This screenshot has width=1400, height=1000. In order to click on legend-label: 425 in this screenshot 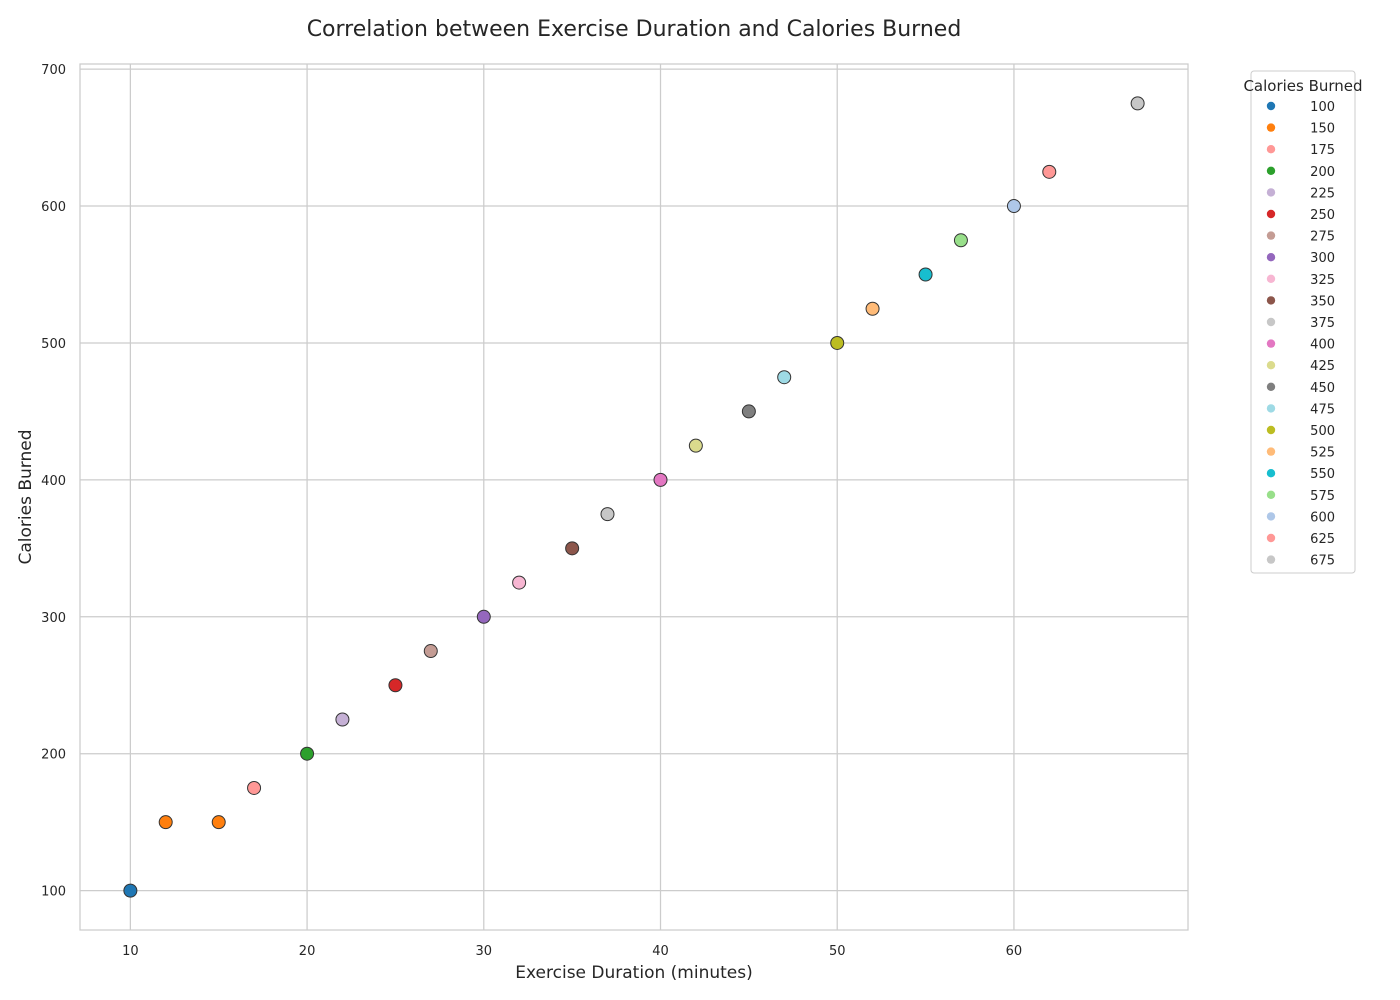, I will do `click(1322, 366)`.